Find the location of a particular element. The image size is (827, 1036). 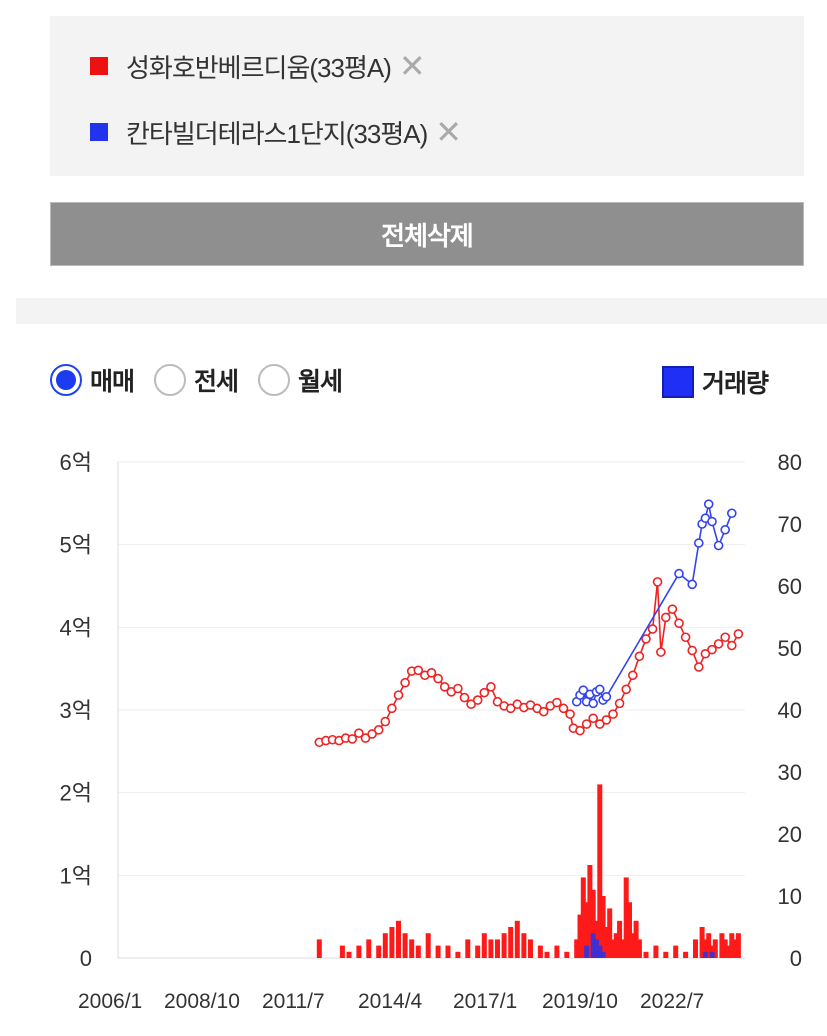

section-divider is located at coordinates (421, 311).